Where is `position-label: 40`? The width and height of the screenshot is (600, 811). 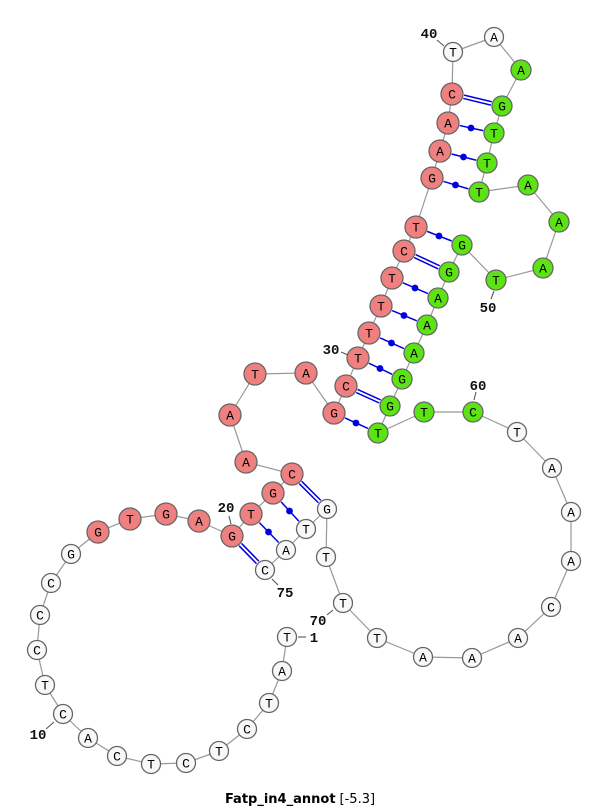 position-label: 40 is located at coordinates (429, 35).